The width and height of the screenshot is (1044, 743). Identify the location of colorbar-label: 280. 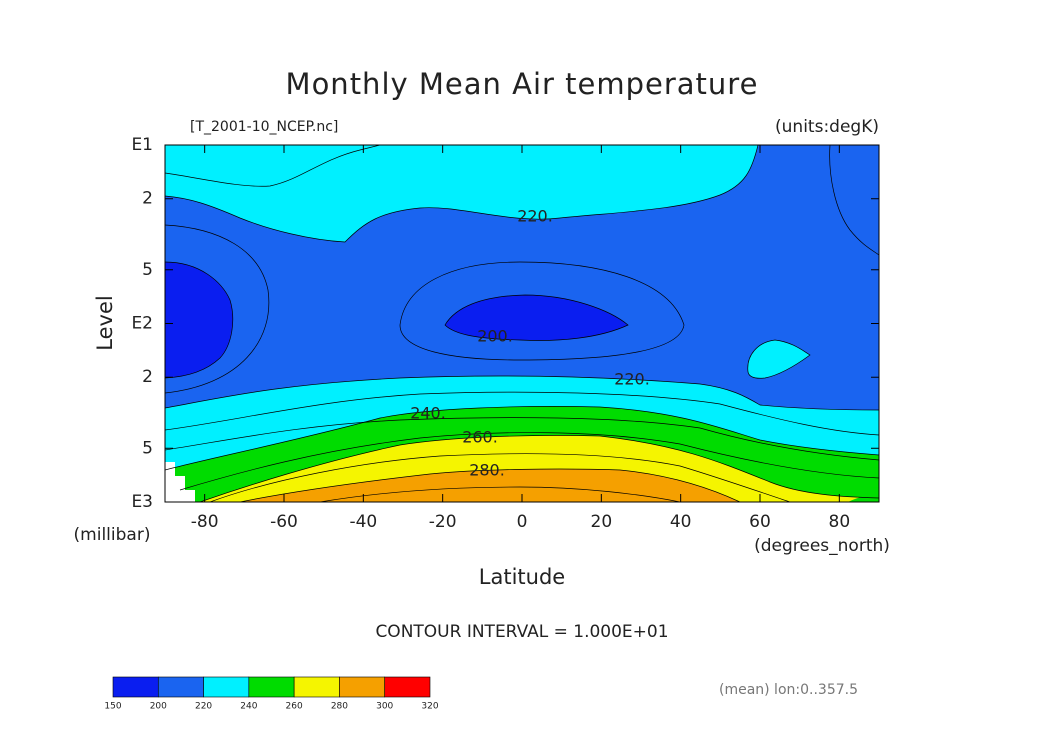
(339, 707).